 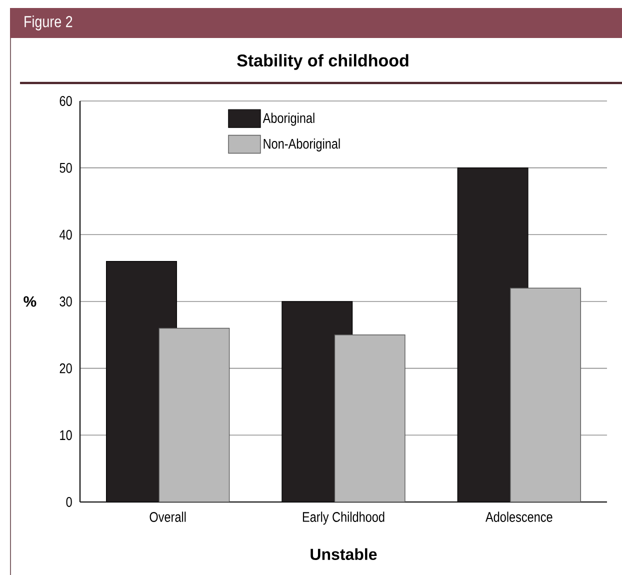 I want to click on y-tick-label: 20, so click(x=66, y=368).